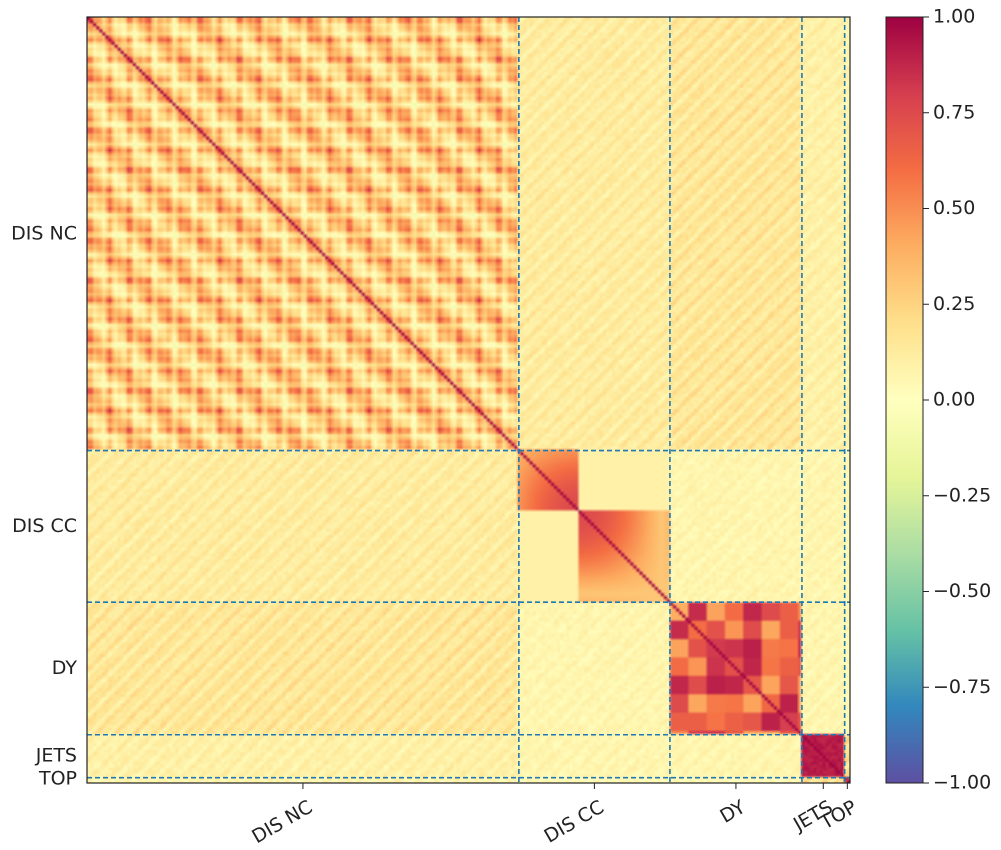  What do you see at coordinates (282, 822) in the screenshot?
I see `x-tick-label-dis-nc: DIS NC` at bounding box center [282, 822].